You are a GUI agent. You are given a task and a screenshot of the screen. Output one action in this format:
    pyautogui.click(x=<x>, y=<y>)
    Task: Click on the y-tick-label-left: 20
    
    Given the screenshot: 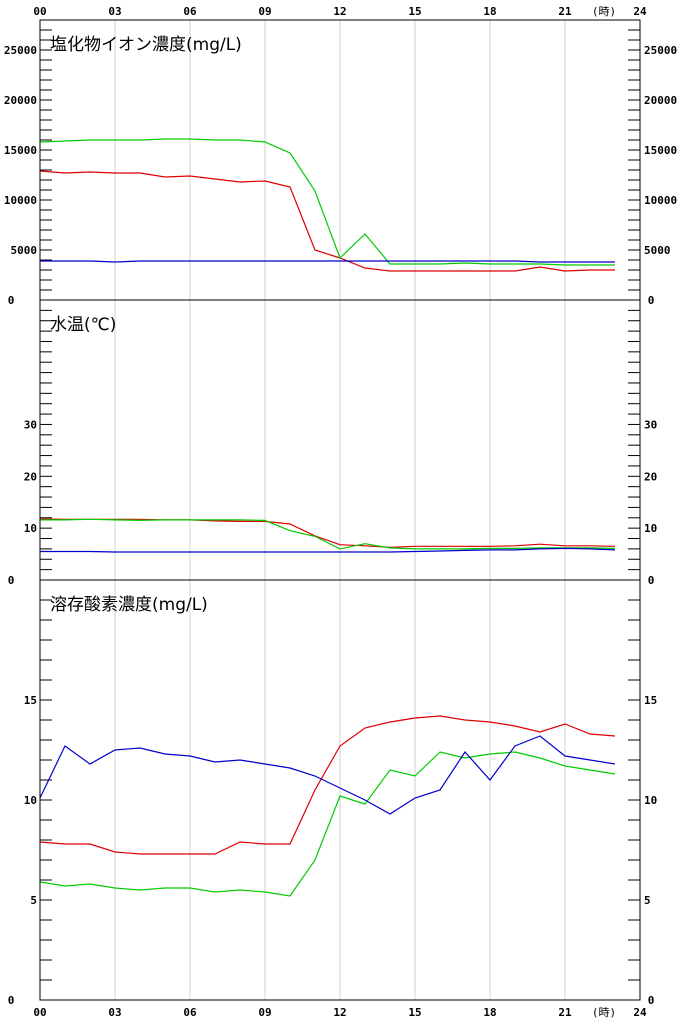 What is the action you would take?
    pyautogui.click(x=30, y=476)
    